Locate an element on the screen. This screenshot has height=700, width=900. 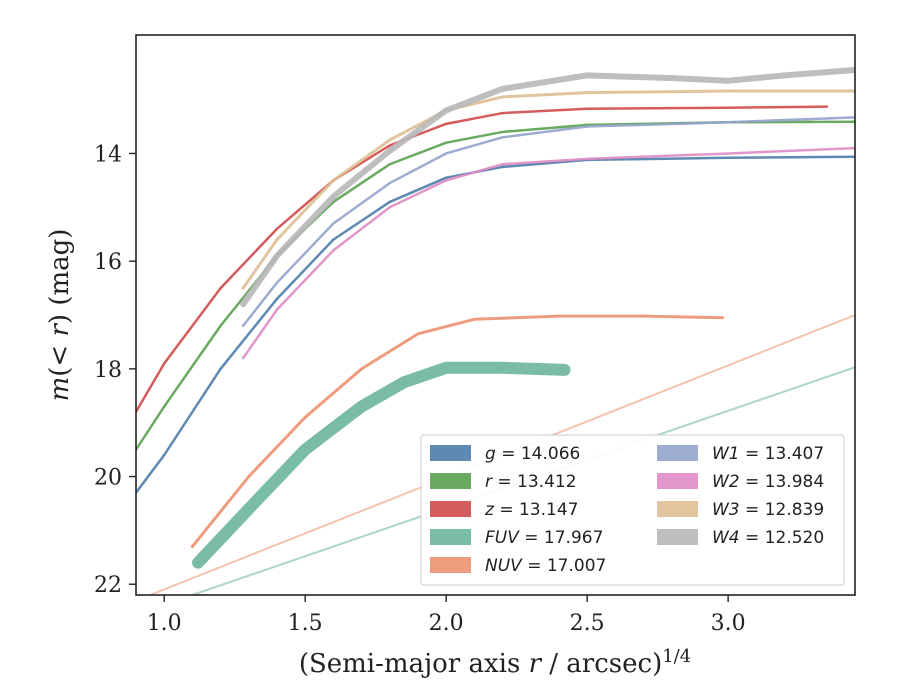
legend-label: W1 = 13.407 is located at coordinates (768, 454).